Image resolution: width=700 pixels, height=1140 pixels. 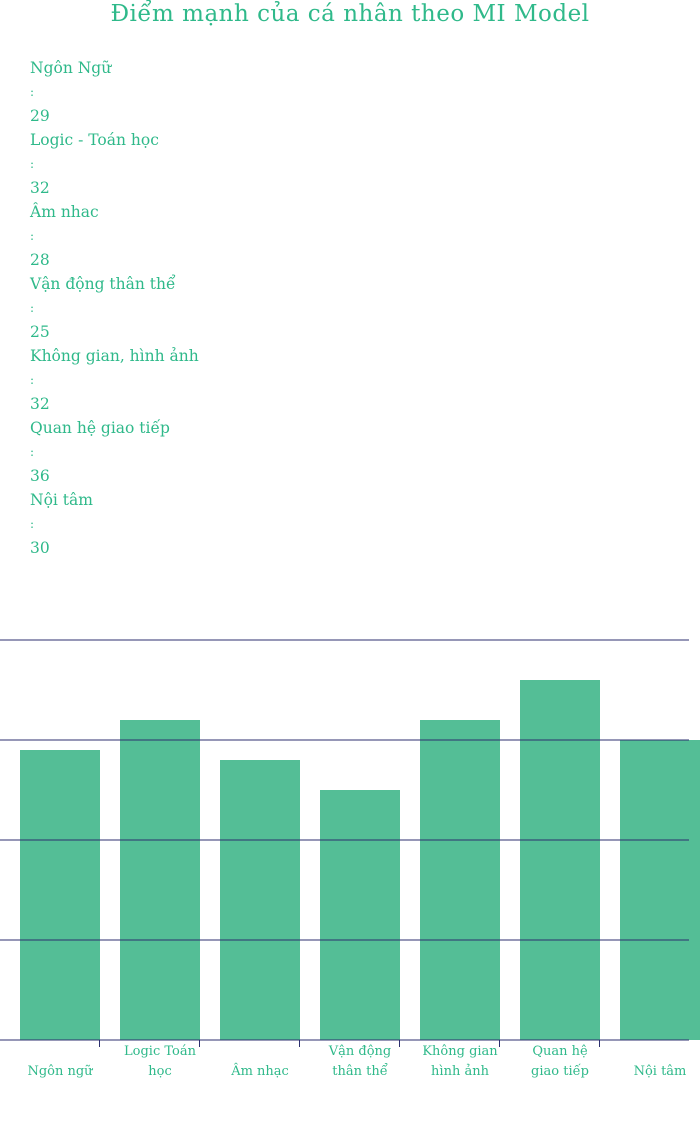 I want to click on x-tick-label: Ngôn ngữ, so click(x=60, y=1071).